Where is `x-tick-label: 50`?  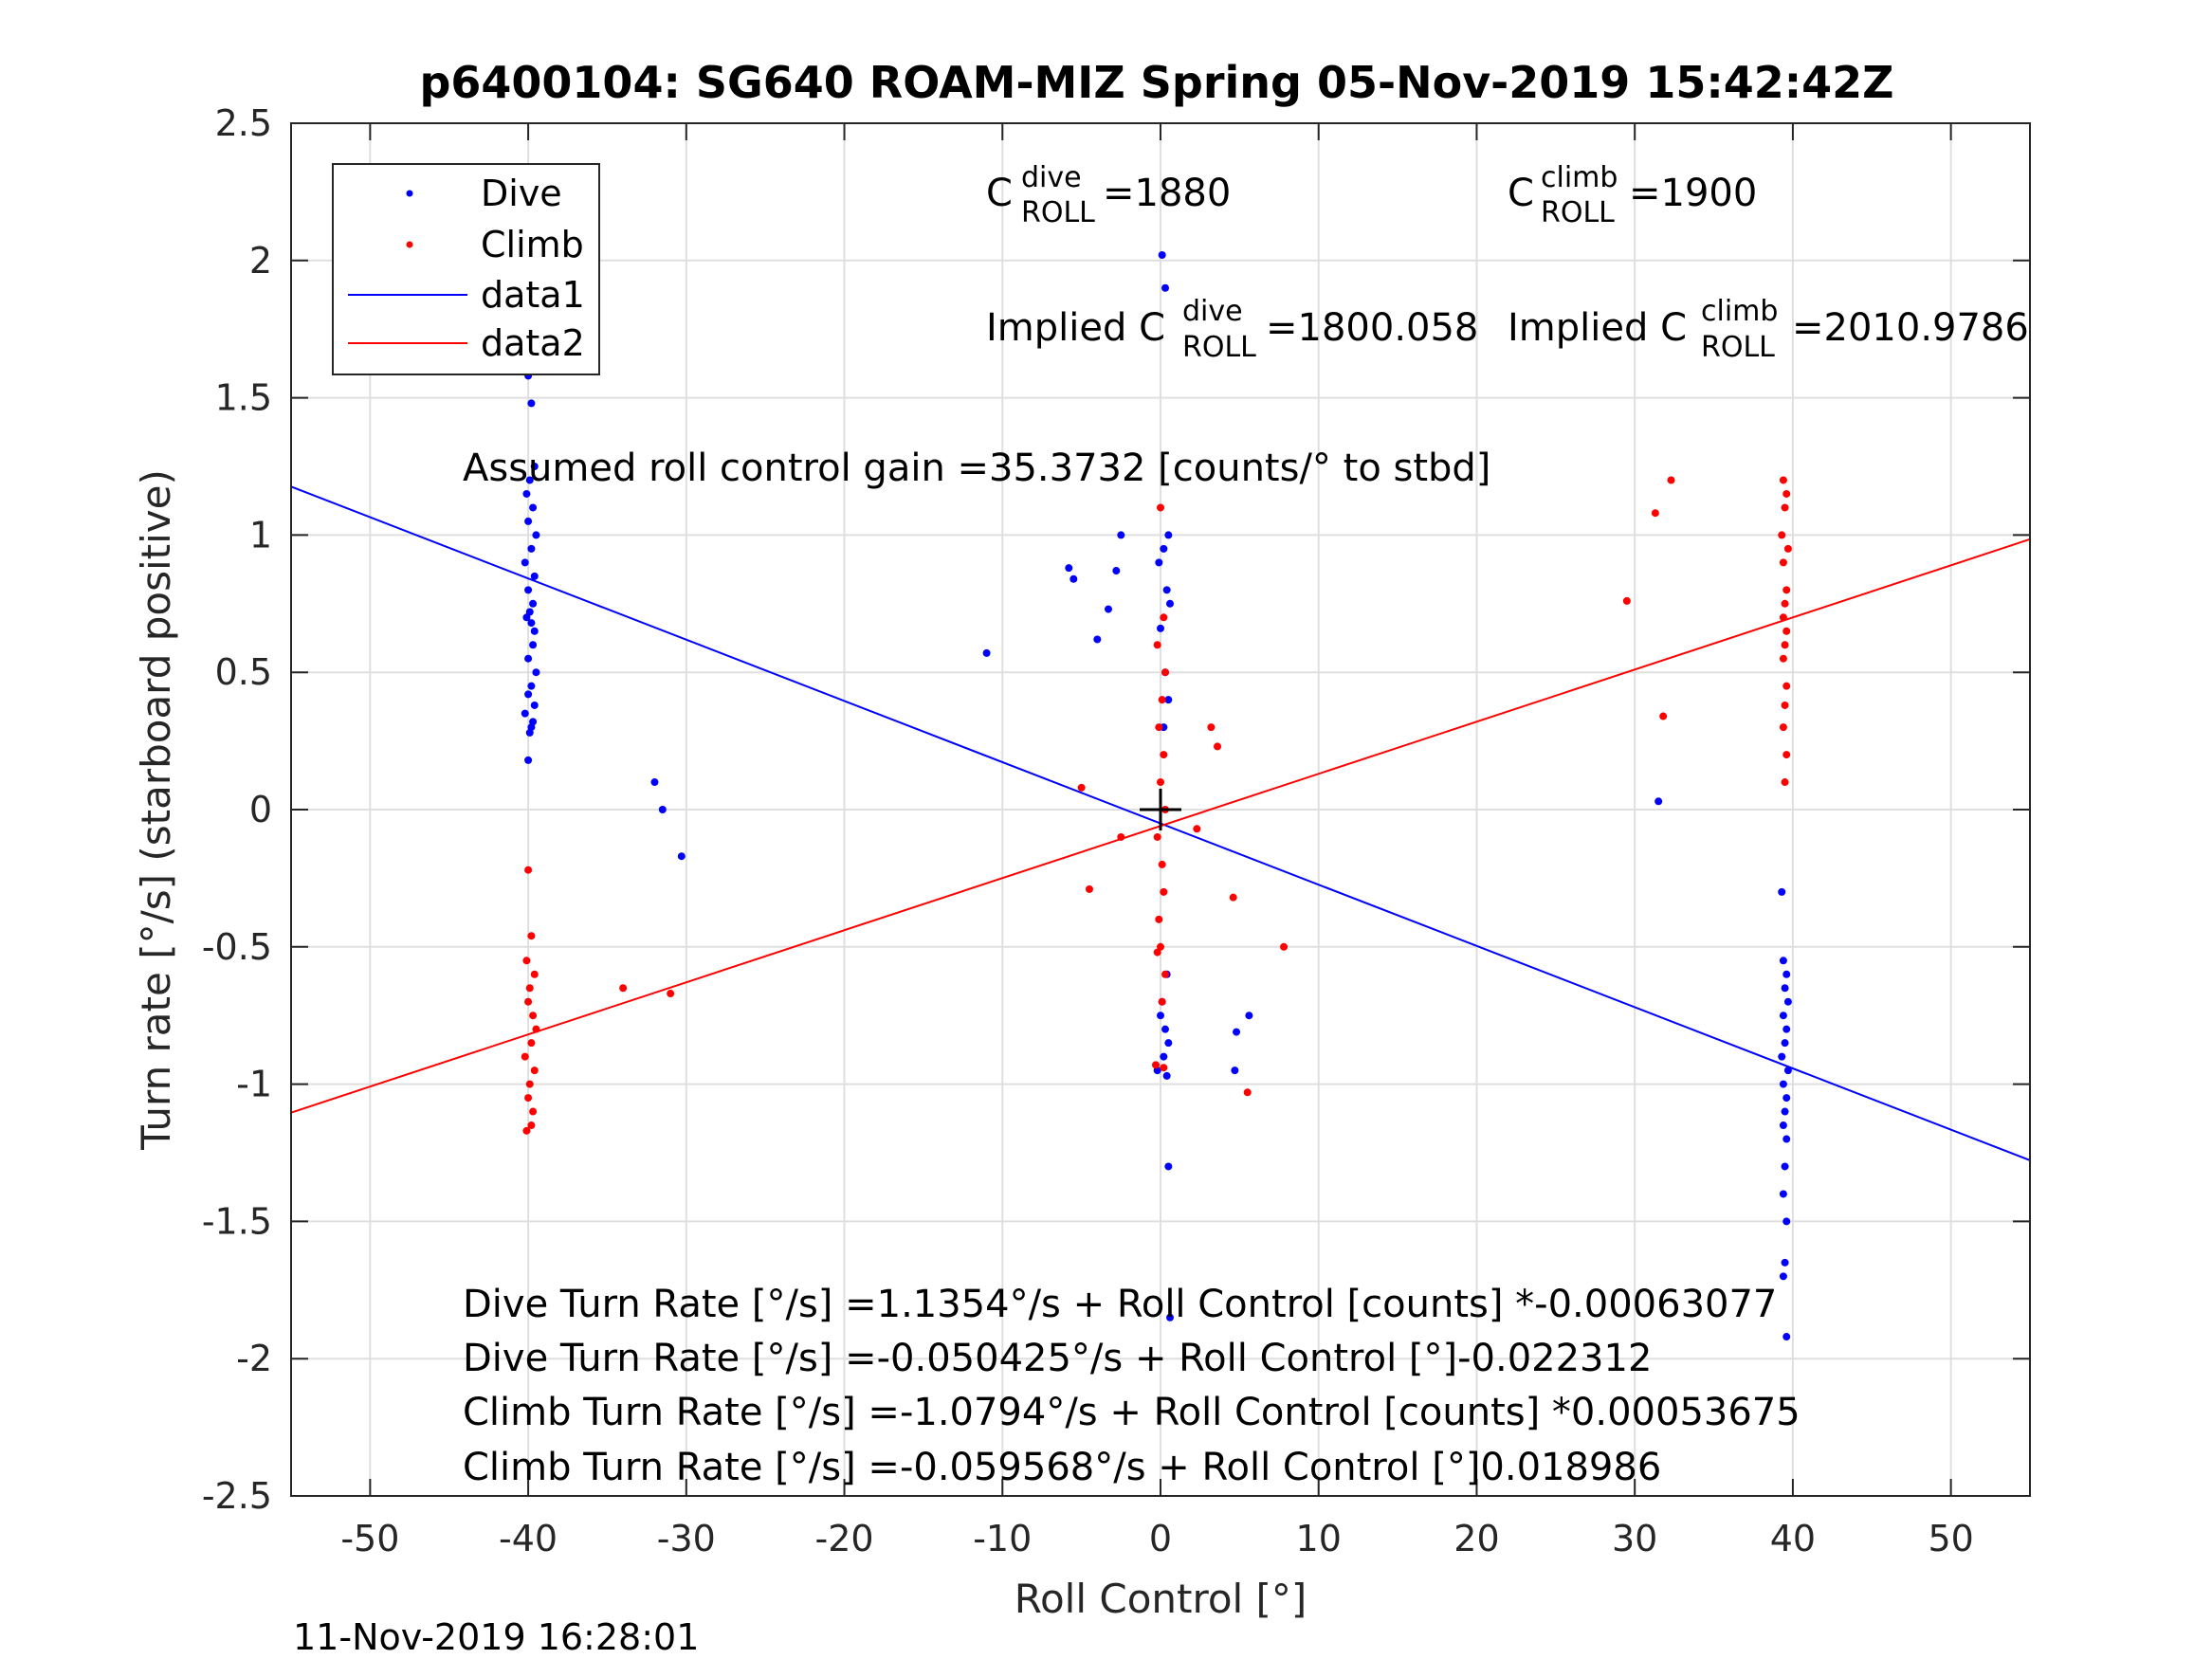
x-tick-label: 50 is located at coordinates (1950, 1538).